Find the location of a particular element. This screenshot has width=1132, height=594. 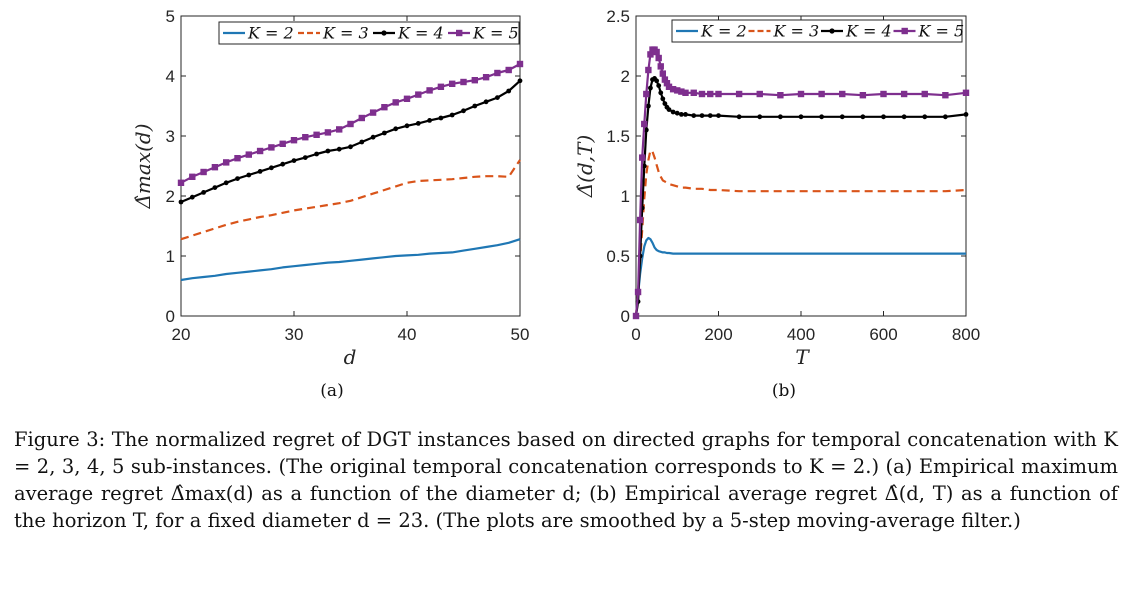

x-tick-label: 800 is located at coordinates (966, 334).